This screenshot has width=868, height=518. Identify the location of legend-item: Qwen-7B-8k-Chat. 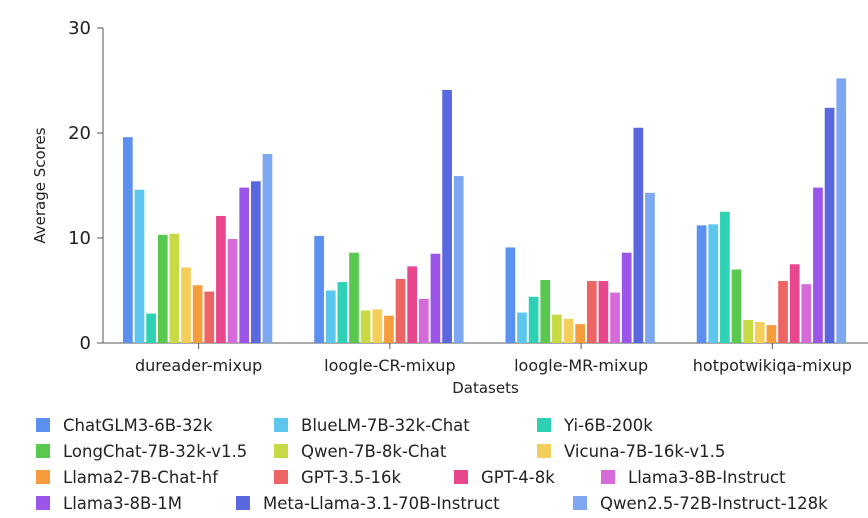
(405, 451).